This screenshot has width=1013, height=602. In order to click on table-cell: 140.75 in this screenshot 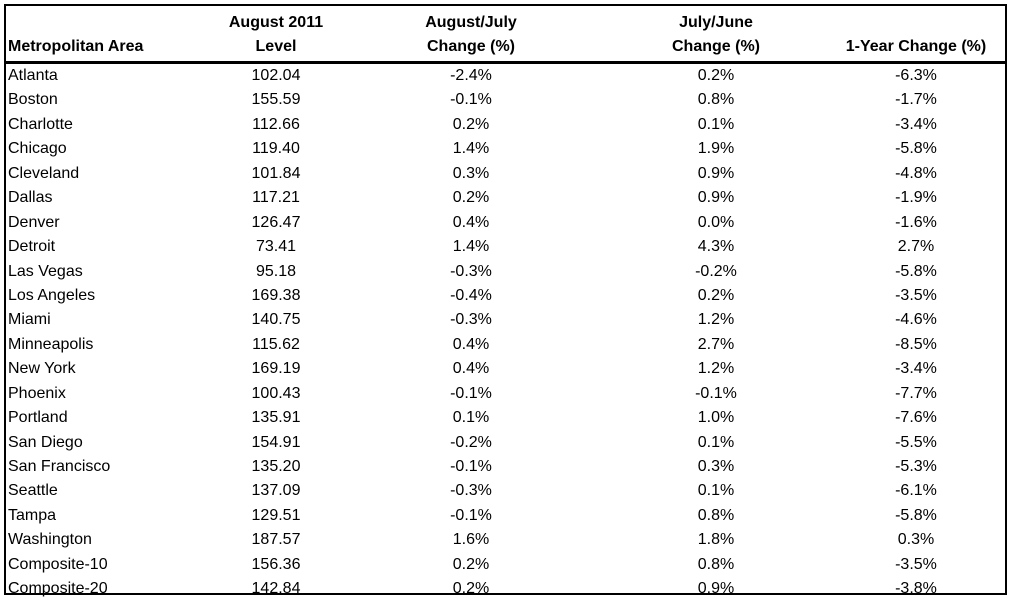, I will do `click(276, 320)`.